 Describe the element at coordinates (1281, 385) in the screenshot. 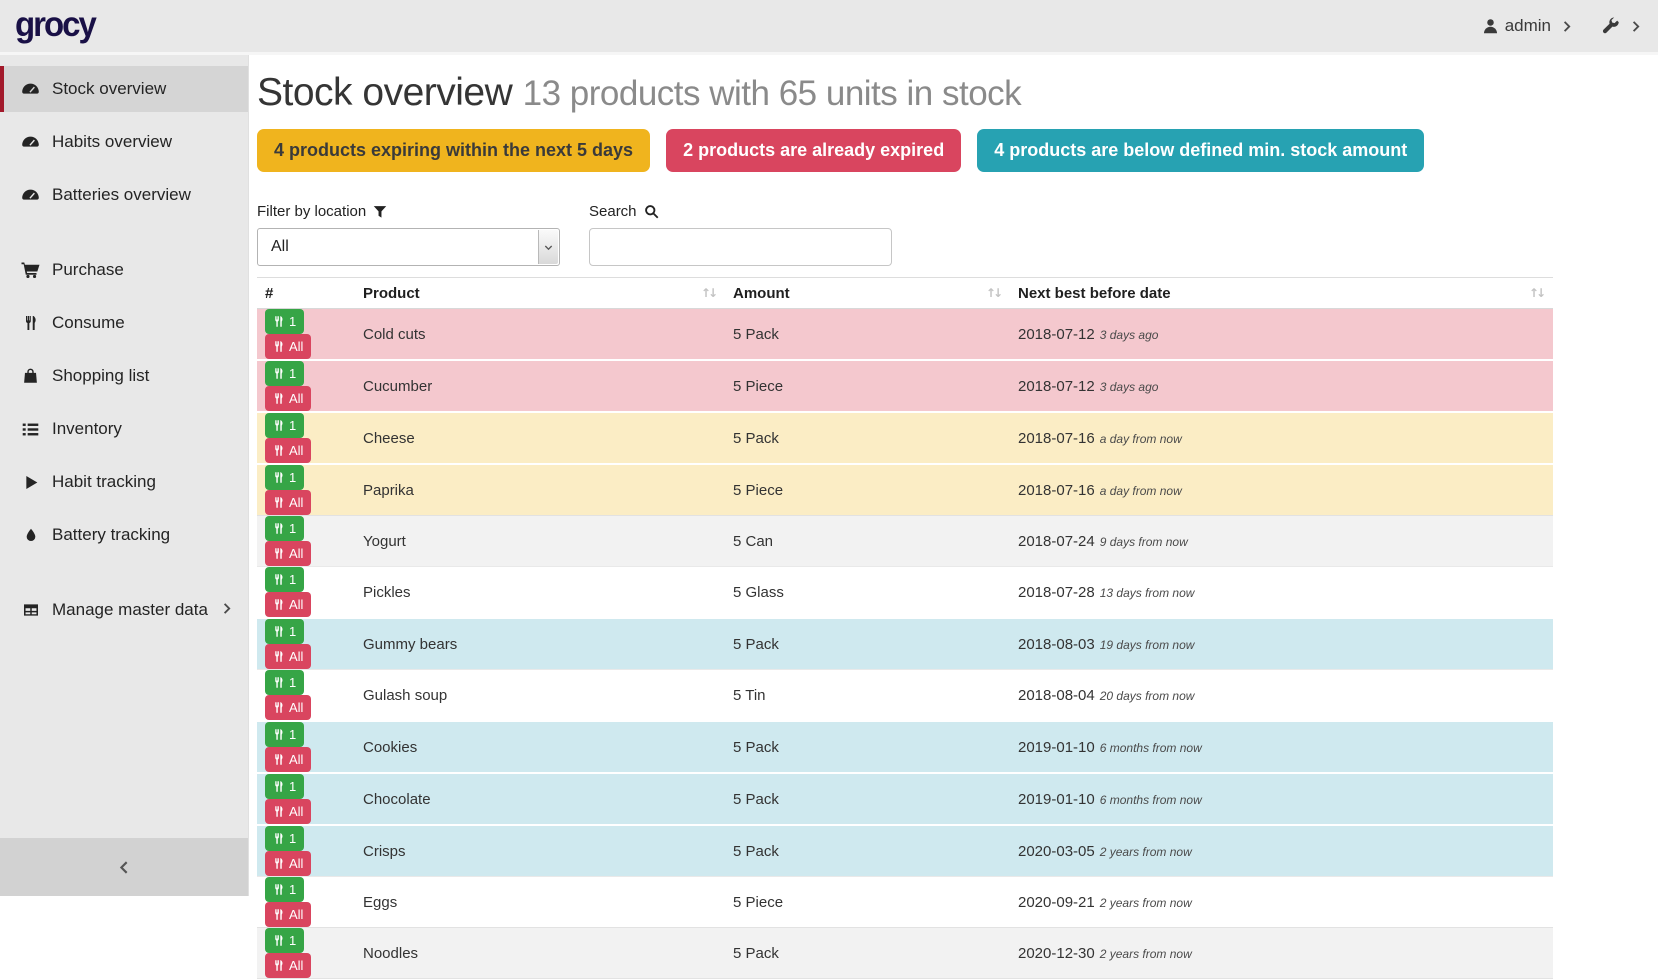

I see `best-before-cell: 2018-07-12 3 days ago` at that location.